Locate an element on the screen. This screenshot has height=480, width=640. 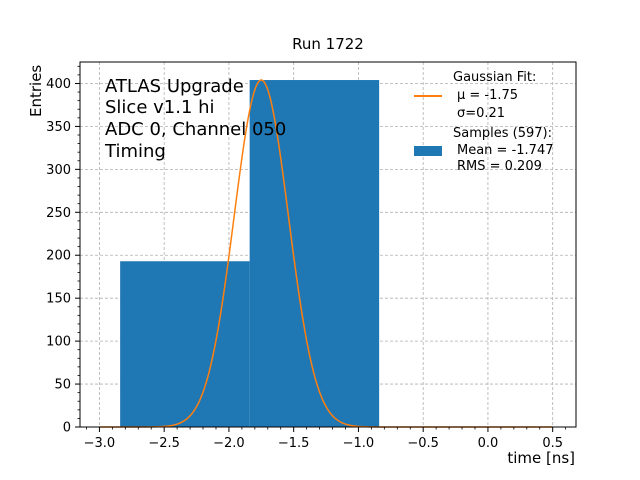
y-tick-label-2: 100 is located at coordinates (58, 342).